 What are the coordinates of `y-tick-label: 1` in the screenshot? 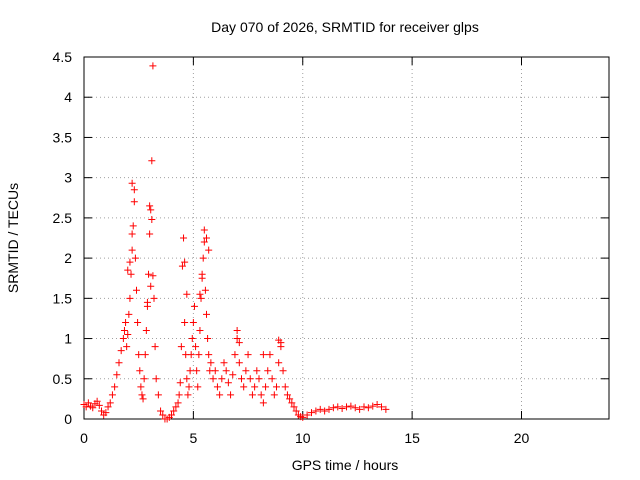 It's located at (68, 339).